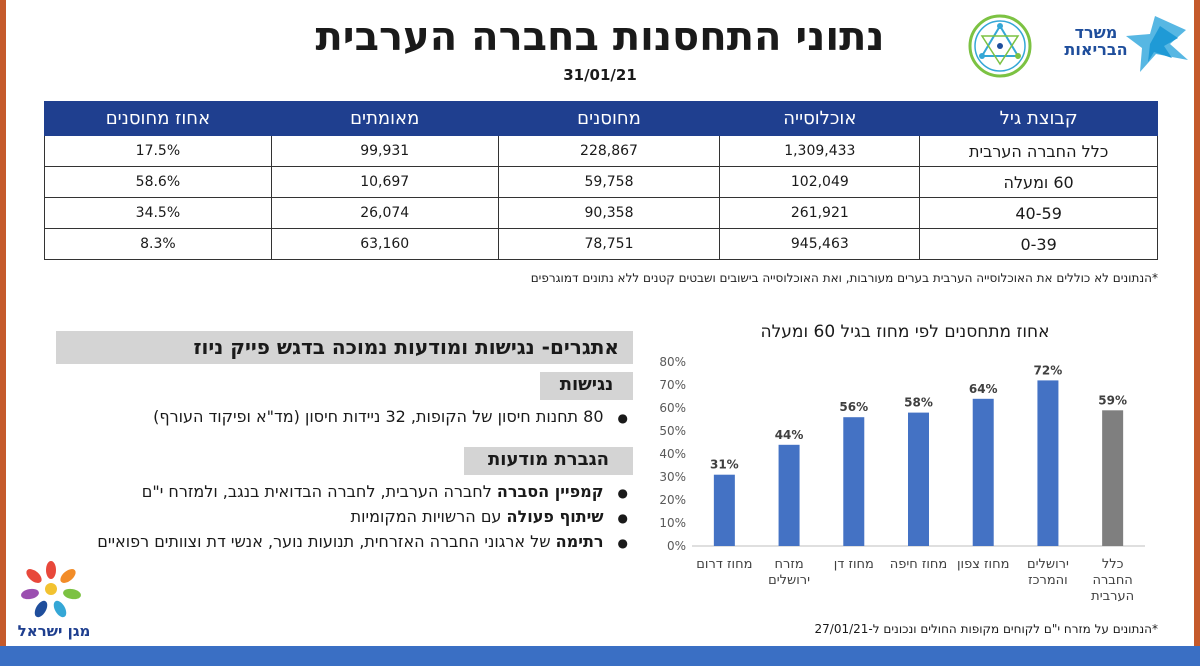 The height and width of the screenshot is (666, 1200). I want to click on cell-vaccinated: 59,758, so click(609, 182).